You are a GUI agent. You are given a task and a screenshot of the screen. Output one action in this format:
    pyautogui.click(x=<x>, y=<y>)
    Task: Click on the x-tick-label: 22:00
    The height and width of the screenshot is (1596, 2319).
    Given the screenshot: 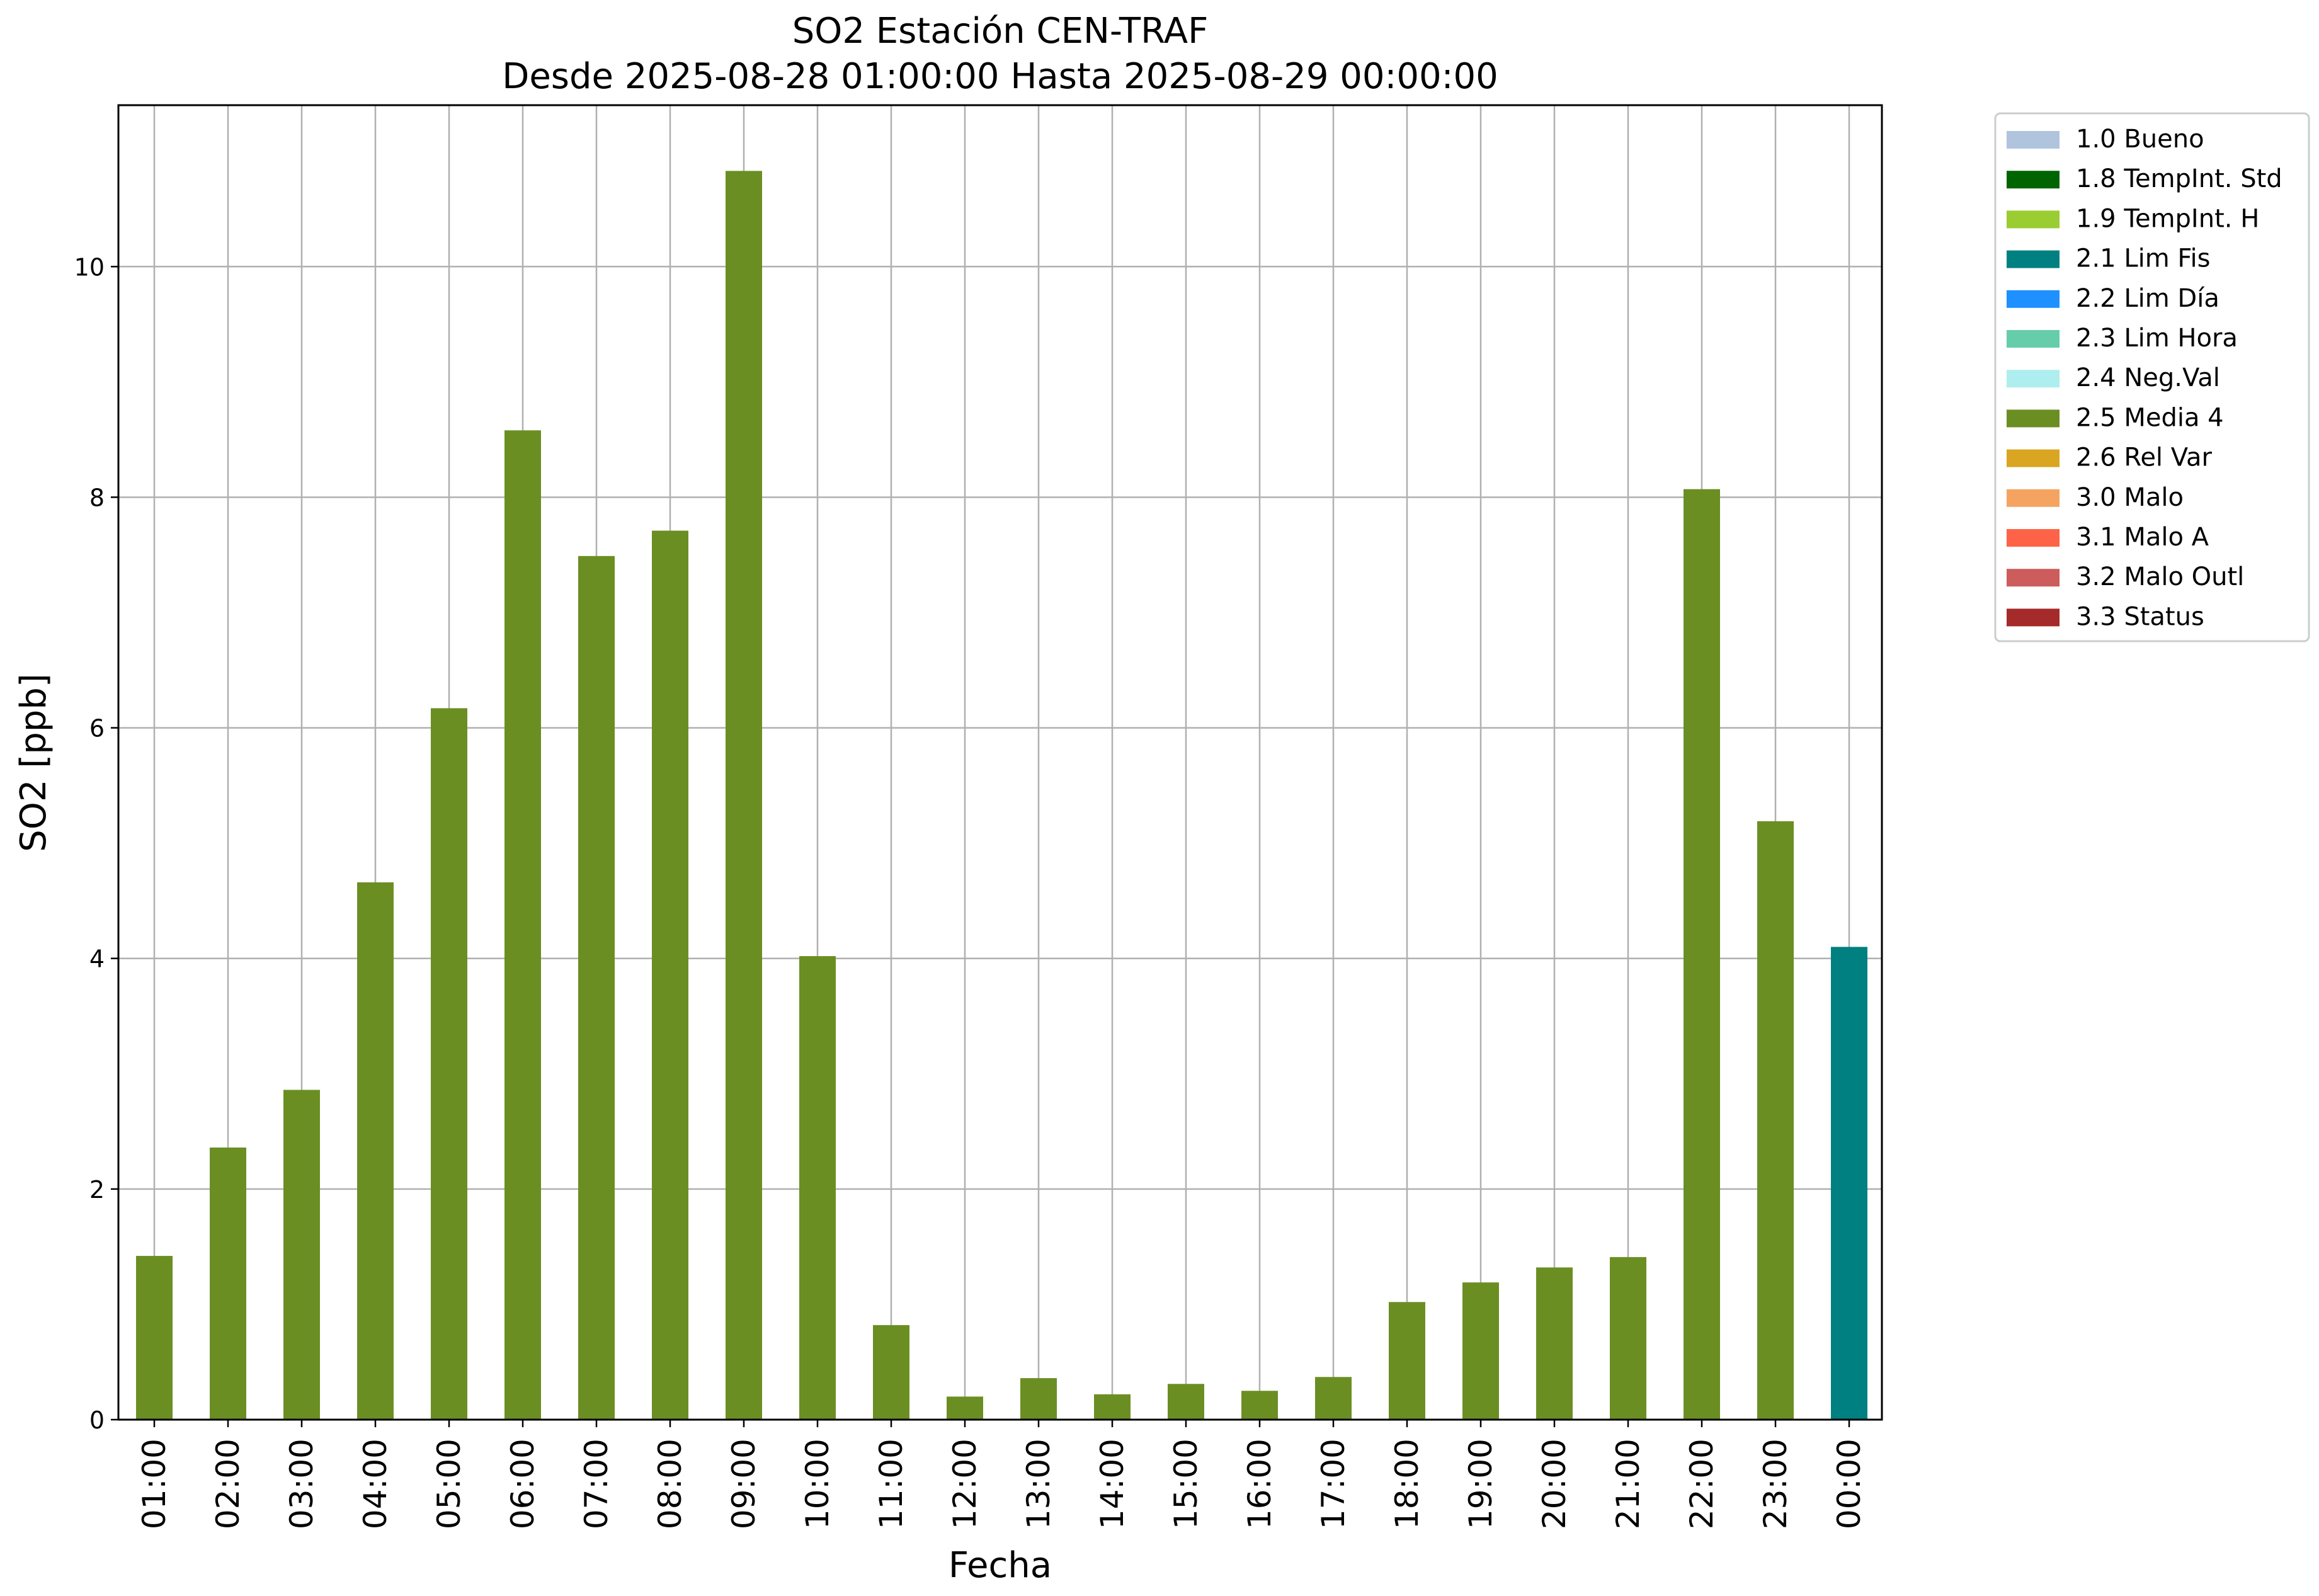 What is the action you would take?
    pyautogui.click(x=1702, y=1484)
    